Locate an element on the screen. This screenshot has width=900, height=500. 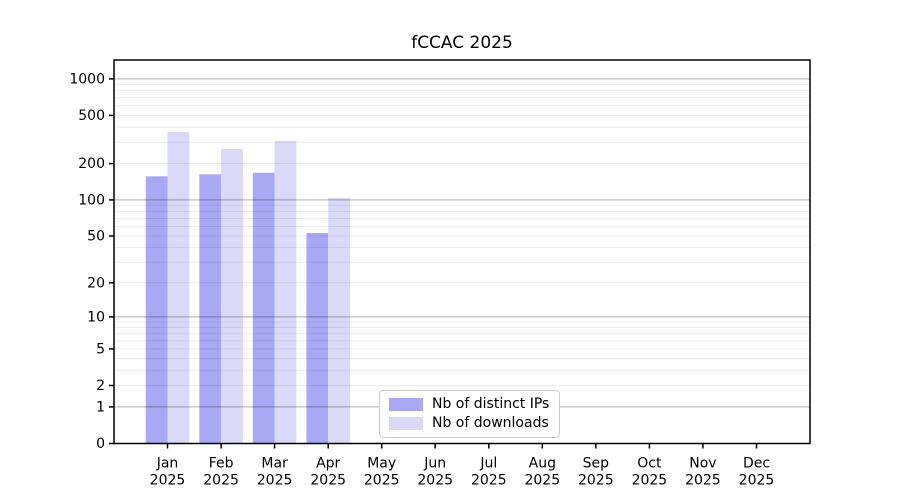
x-tick-label-may: May 2025 is located at coordinates (382, 472).